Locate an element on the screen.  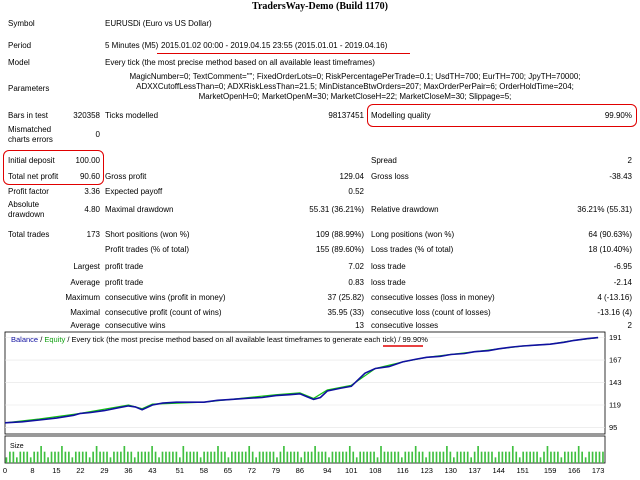
modelling-quality-value: 99.90% is located at coordinates (618, 115).